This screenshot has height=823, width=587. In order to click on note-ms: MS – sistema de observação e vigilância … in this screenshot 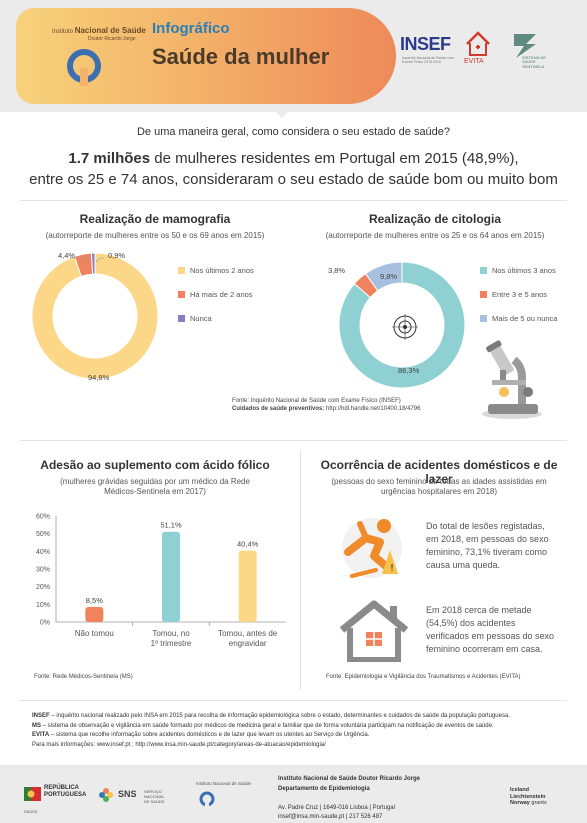, I will do `click(263, 725)`.